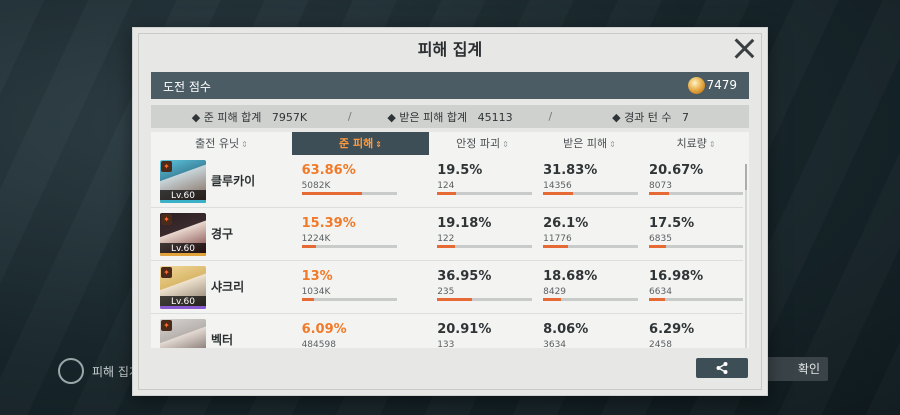 The image size is (900, 415). Describe the element at coordinates (585, 143) in the screenshot. I see `column-header-label: 받은 피해` at that location.